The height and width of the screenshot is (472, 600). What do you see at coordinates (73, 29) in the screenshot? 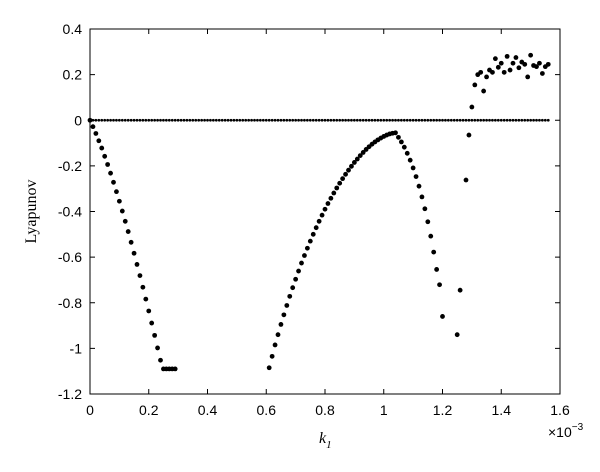
I see `y-tick-label: 0.4` at bounding box center [73, 29].